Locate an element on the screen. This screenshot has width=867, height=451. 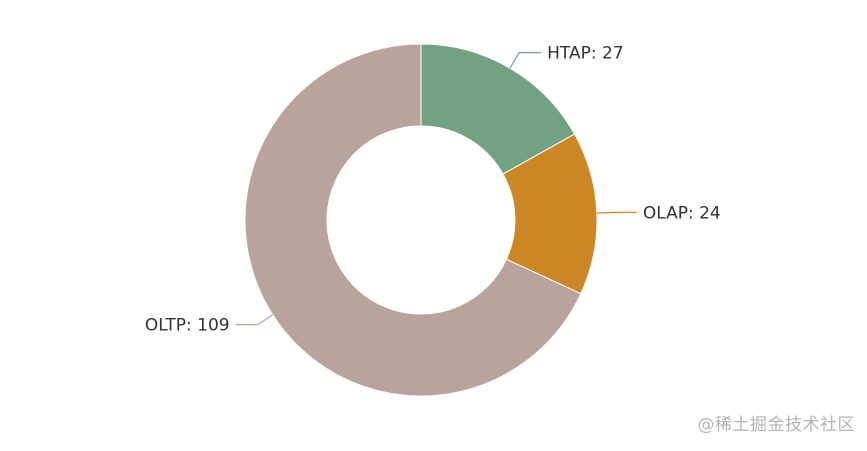
slice-label-htap: HTAP: 27 is located at coordinates (585, 54).